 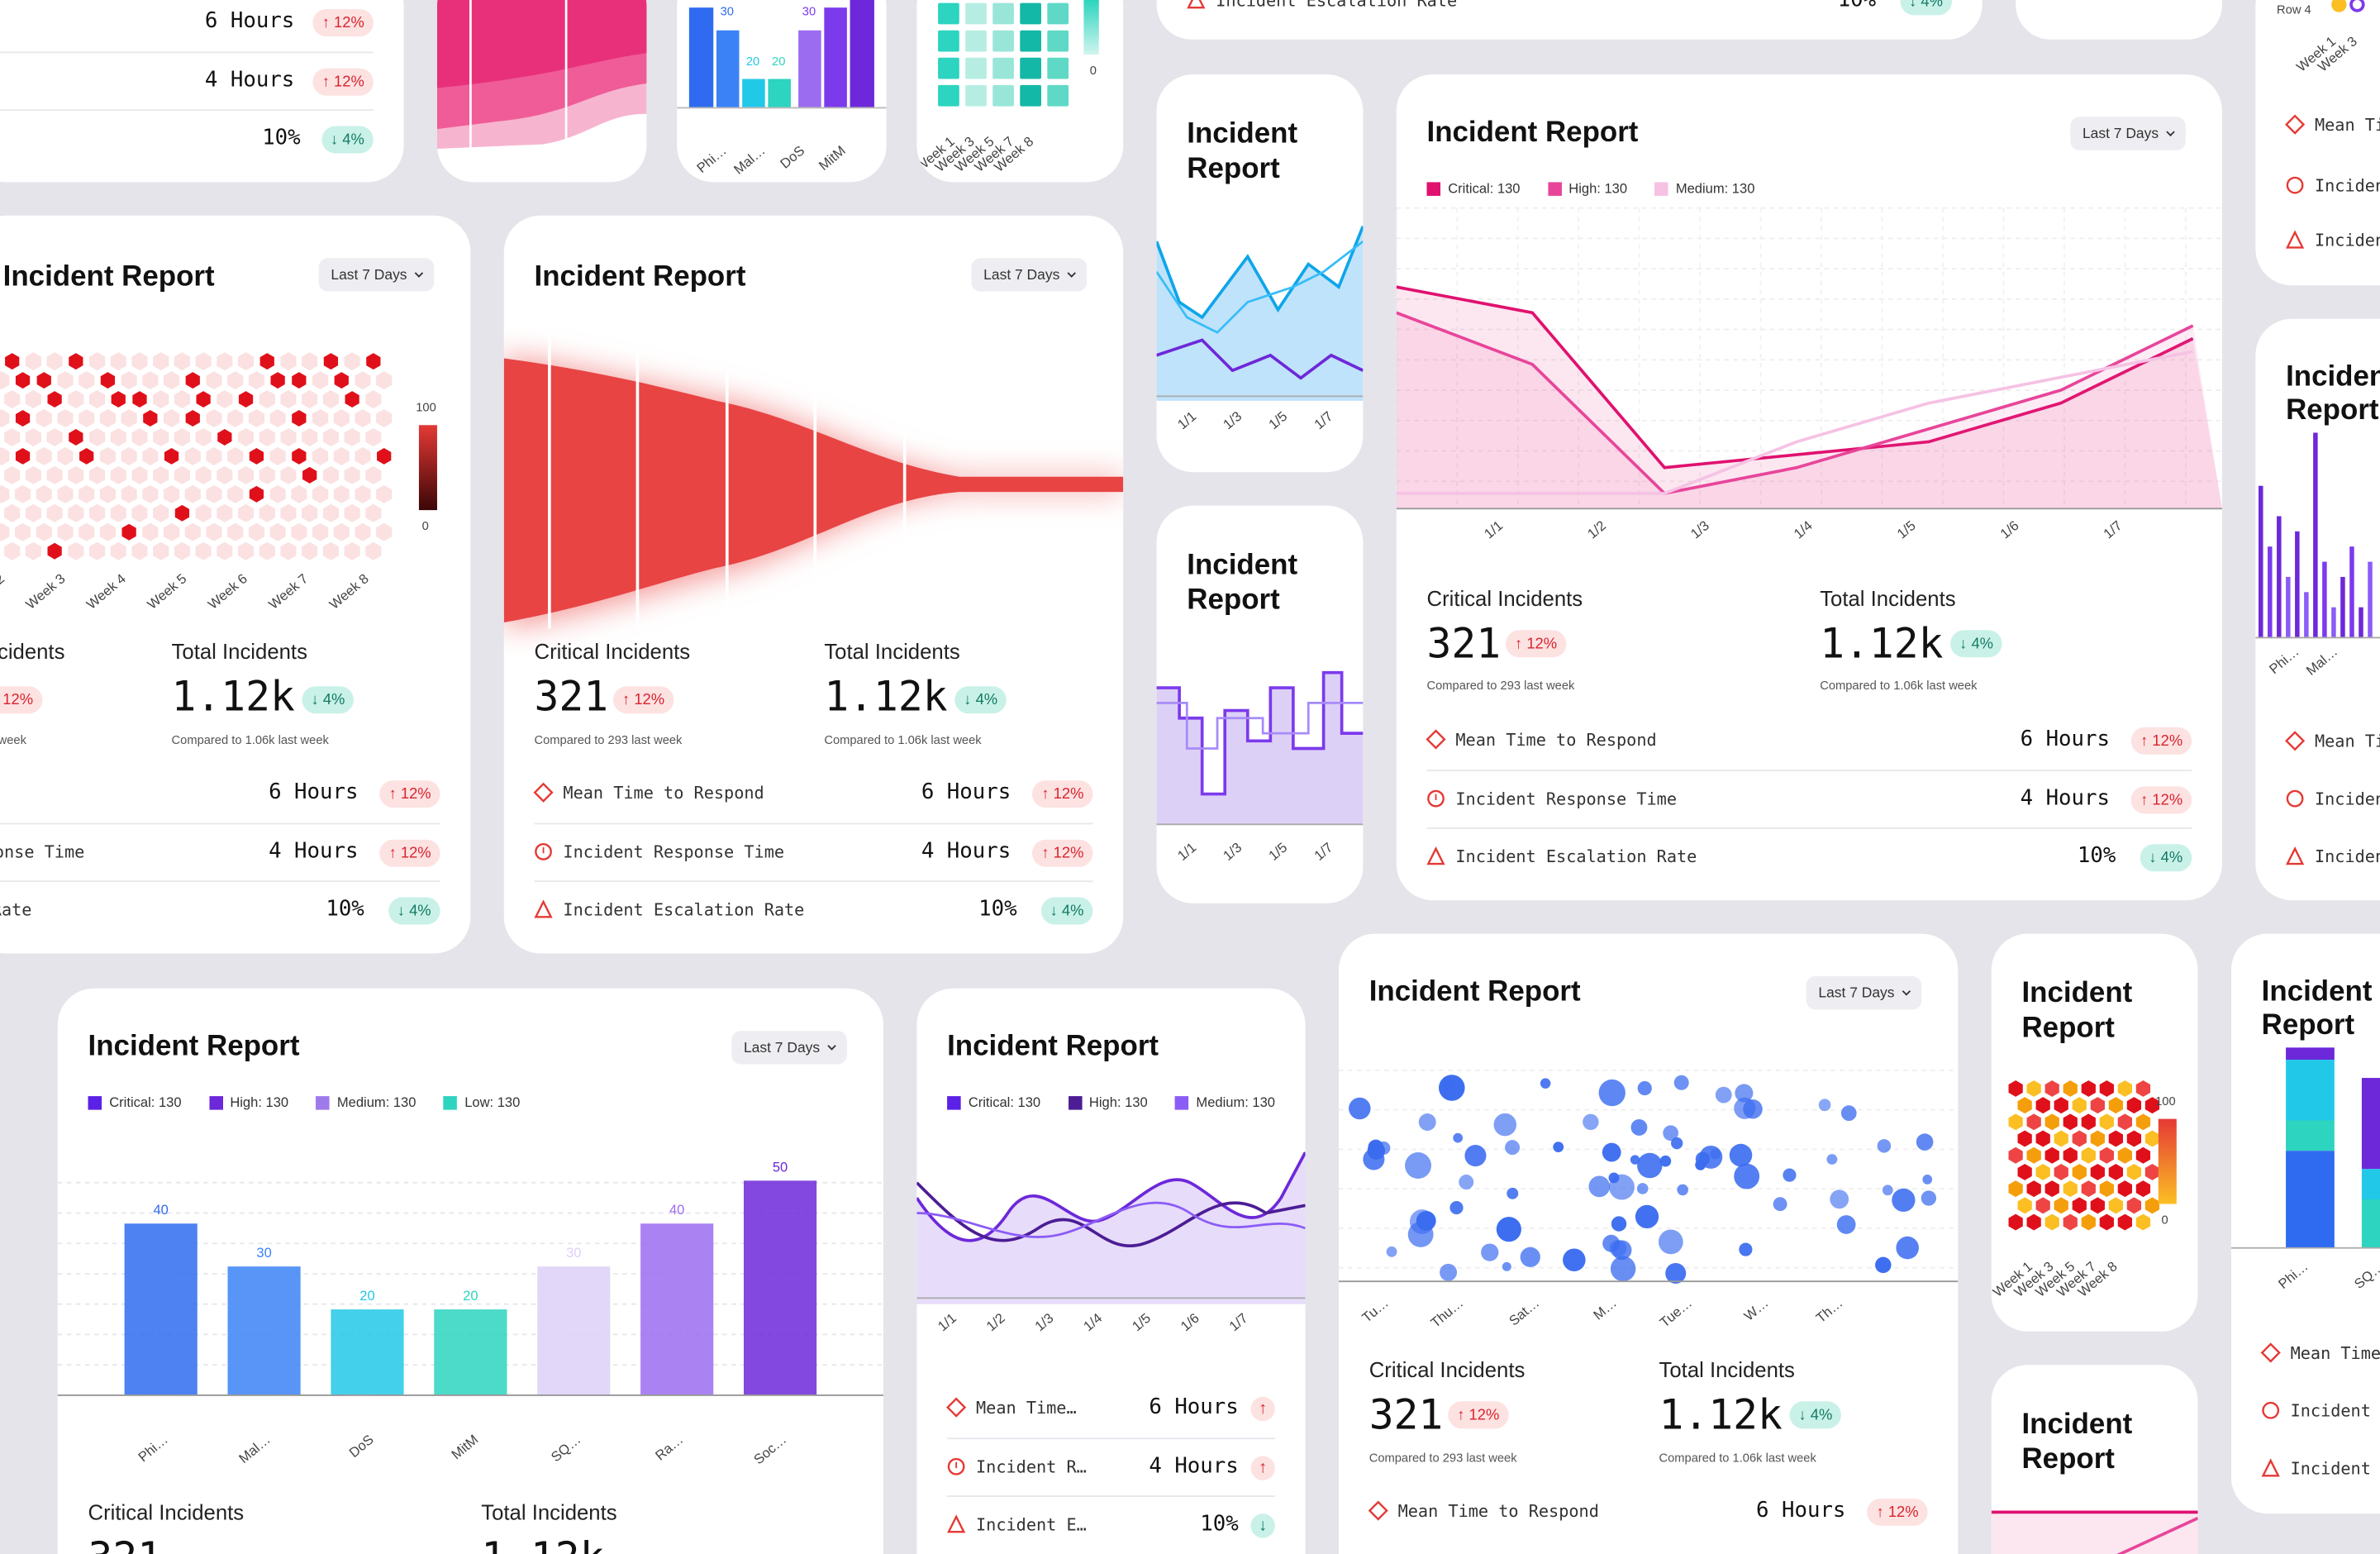 What do you see at coordinates (1737, 1458) in the screenshot?
I see `total-compare-text: Compared to 1.06k last week` at bounding box center [1737, 1458].